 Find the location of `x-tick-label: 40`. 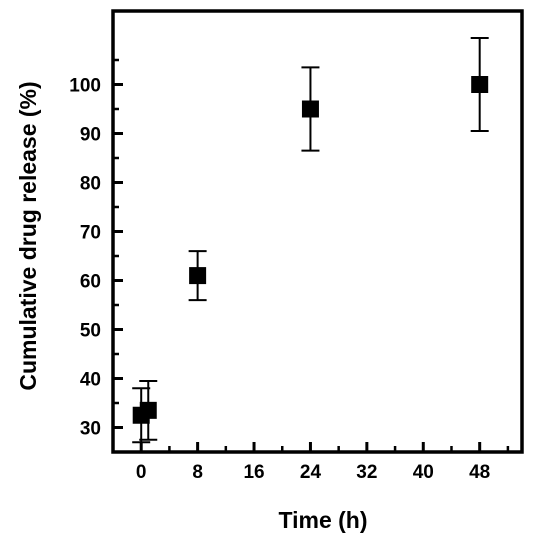

x-tick-label: 40 is located at coordinates (423, 472).